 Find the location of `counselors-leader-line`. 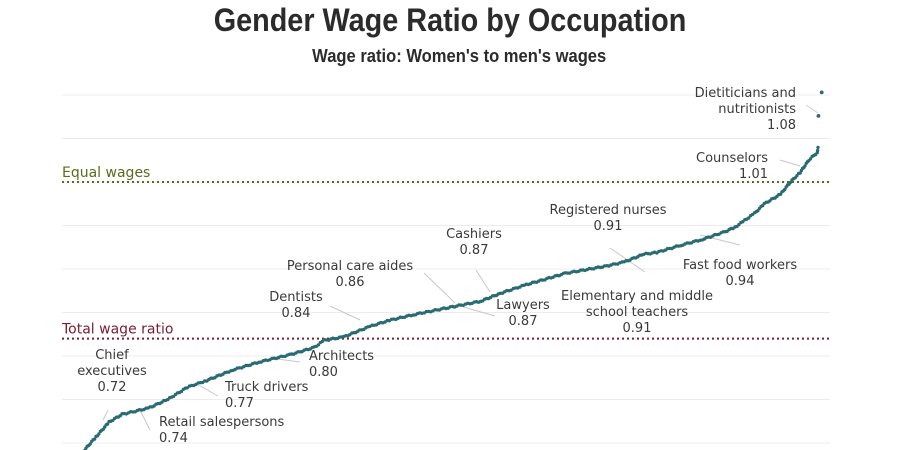

counselors-leader-line is located at coordinates (790, 163).